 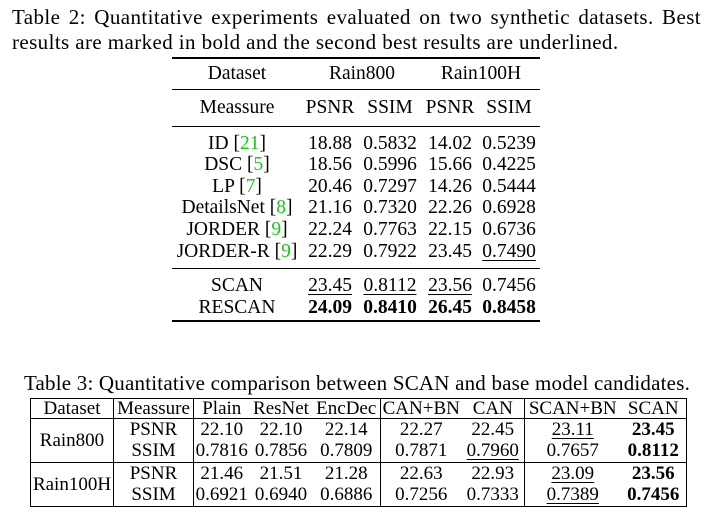 What do you see at coordinates (330, 251) in the screenshot?
I see `value-cell: 22.29` at bounding box center [330, 251].